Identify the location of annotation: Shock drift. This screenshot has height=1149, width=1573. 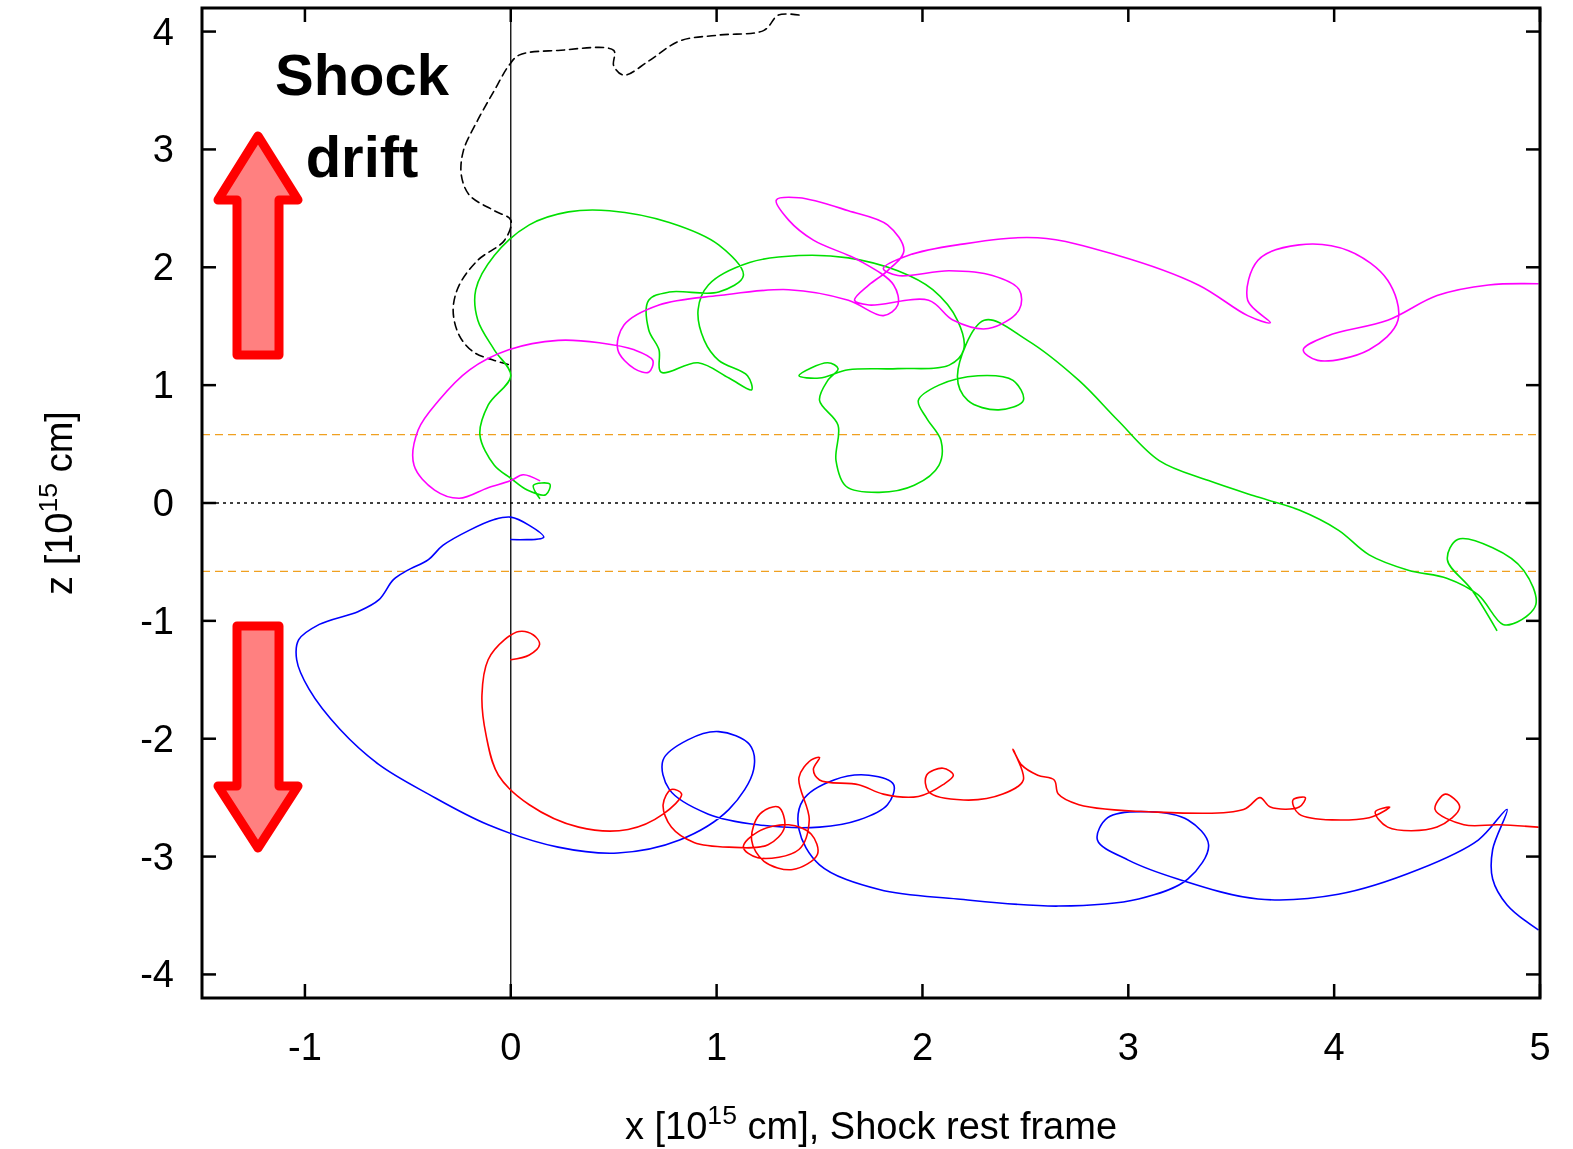
(362, 115).